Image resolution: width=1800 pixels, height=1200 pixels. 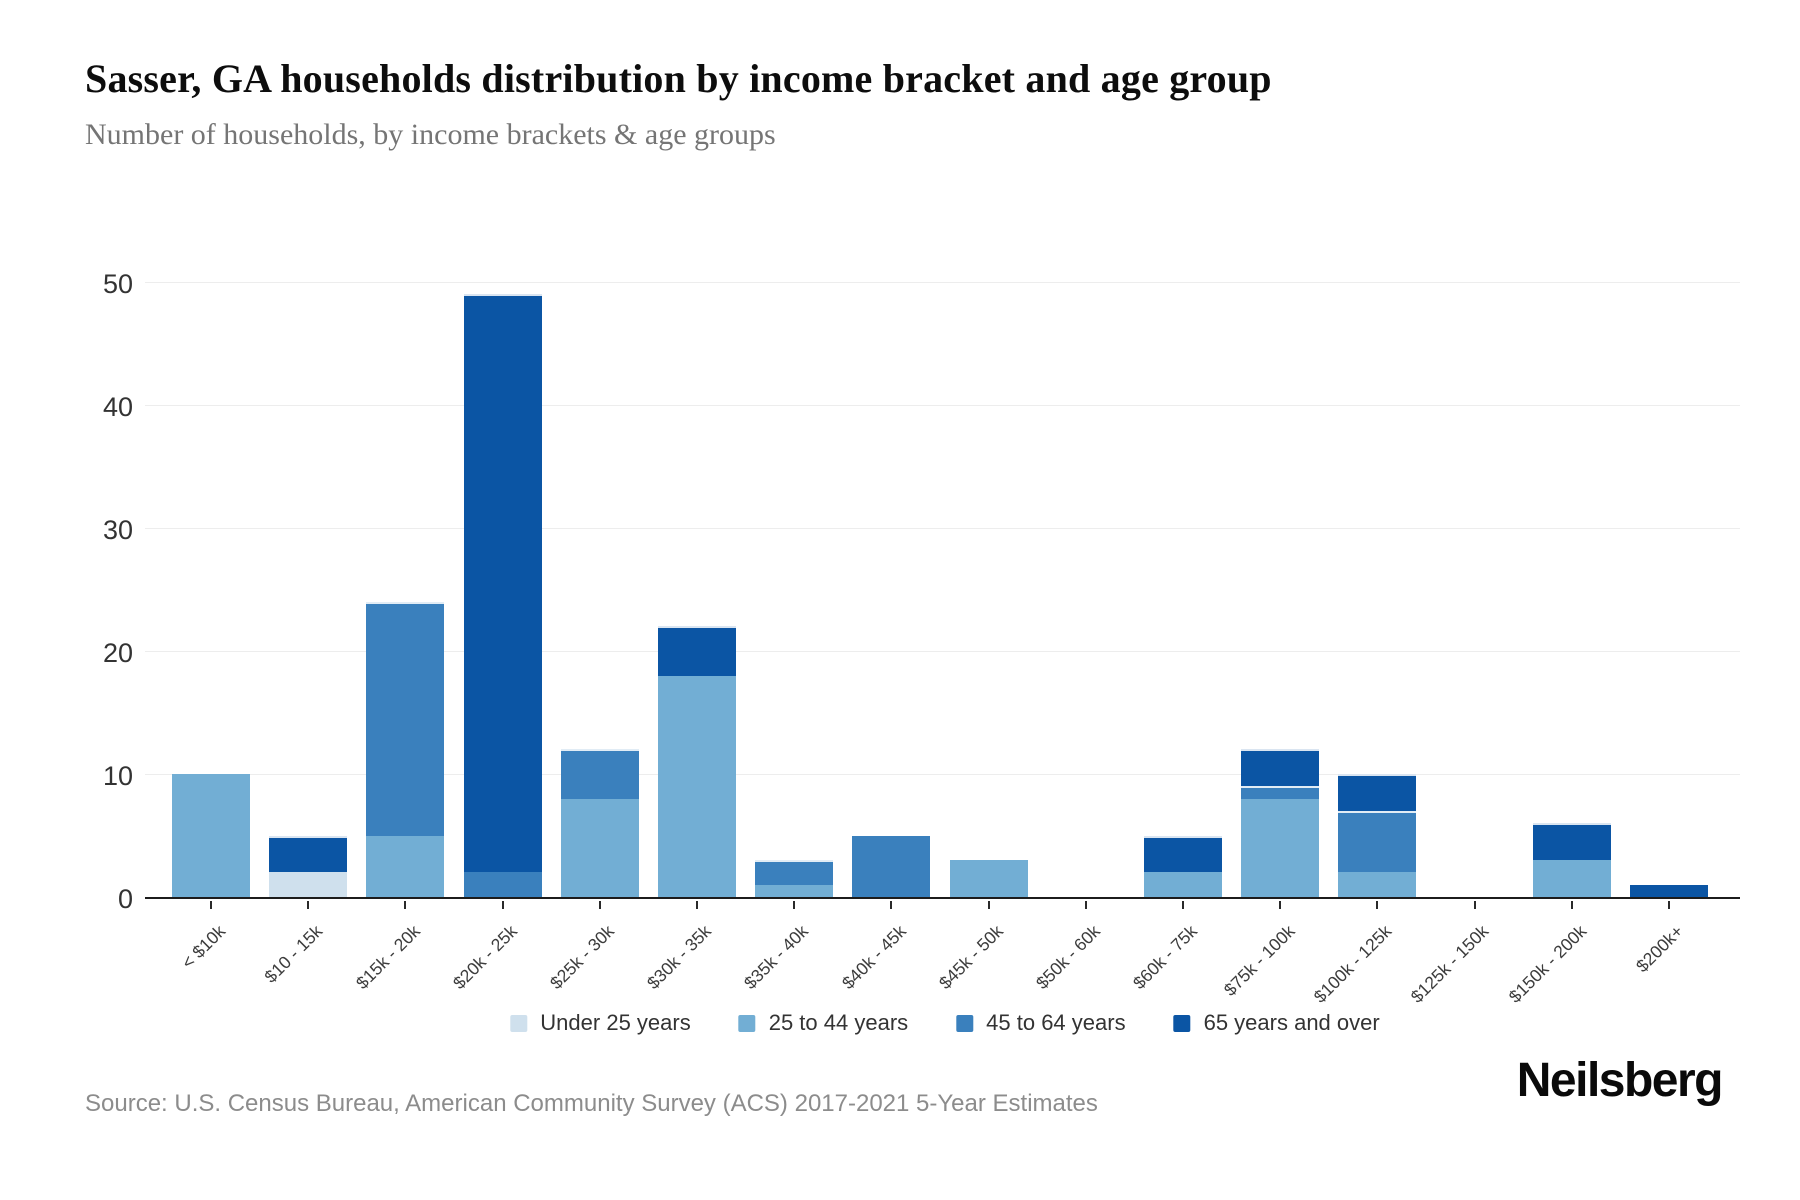 I want to click on brand-logo: Neilsberg, so click(x=1620, y=1080).